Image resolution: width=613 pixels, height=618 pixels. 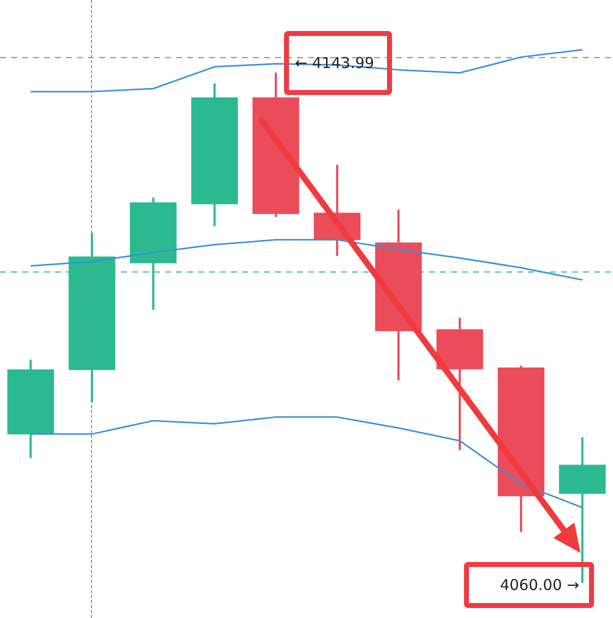 What do you see at coordinates (540, 585) in the screenshot?
I see `annotation: 4060.00 →` at bounding box center [540, 585].